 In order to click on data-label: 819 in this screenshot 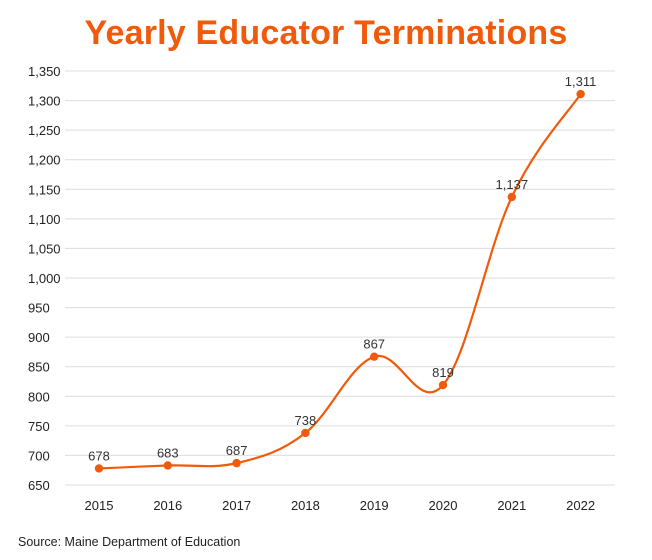, I will do `click(443, 372)`.